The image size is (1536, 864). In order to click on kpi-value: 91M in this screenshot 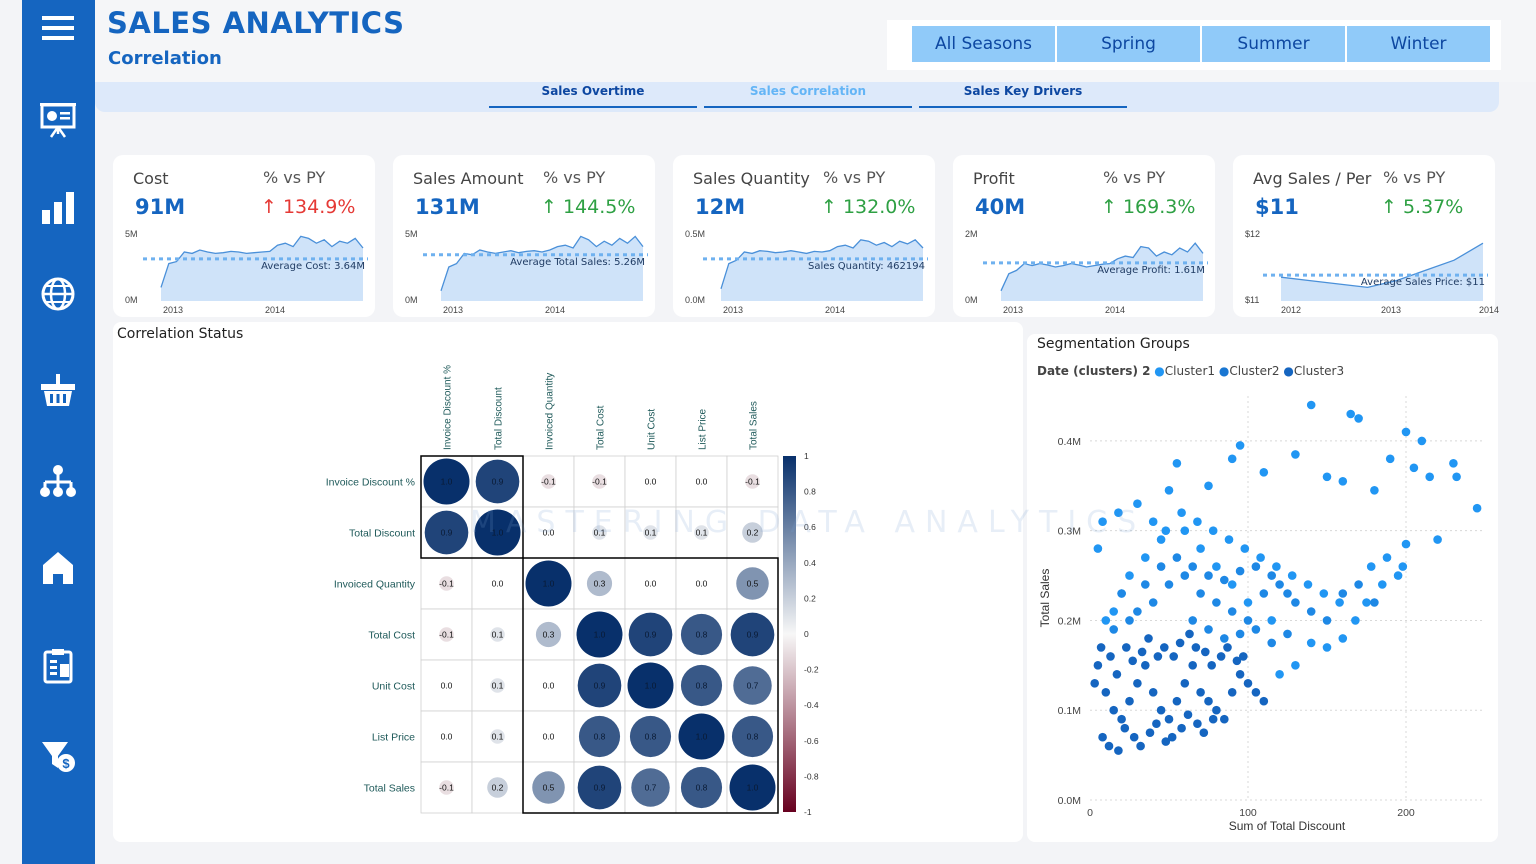, I will do `click(160, 207)`.